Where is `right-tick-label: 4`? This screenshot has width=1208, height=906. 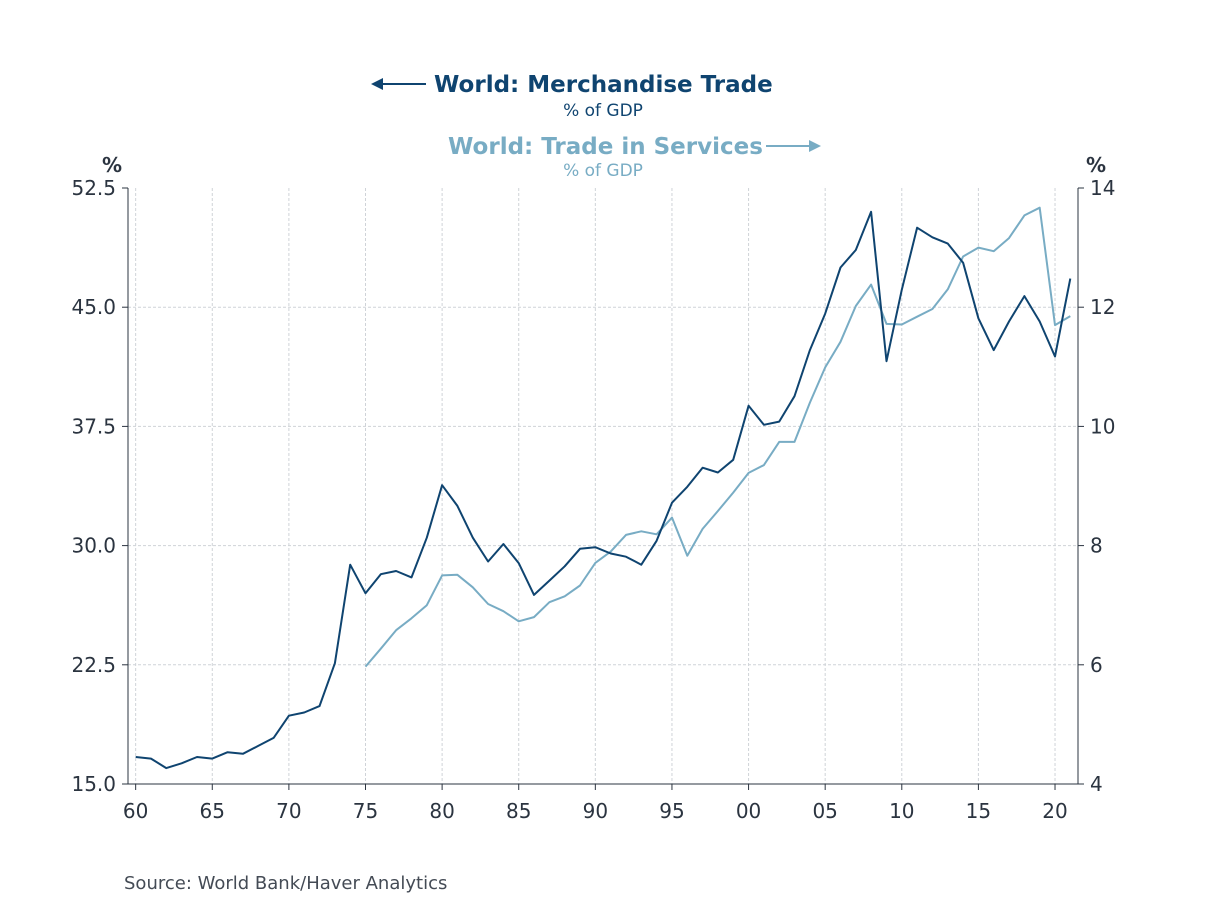 right-tick-label: 4 is located at coordinates (1096, 784).